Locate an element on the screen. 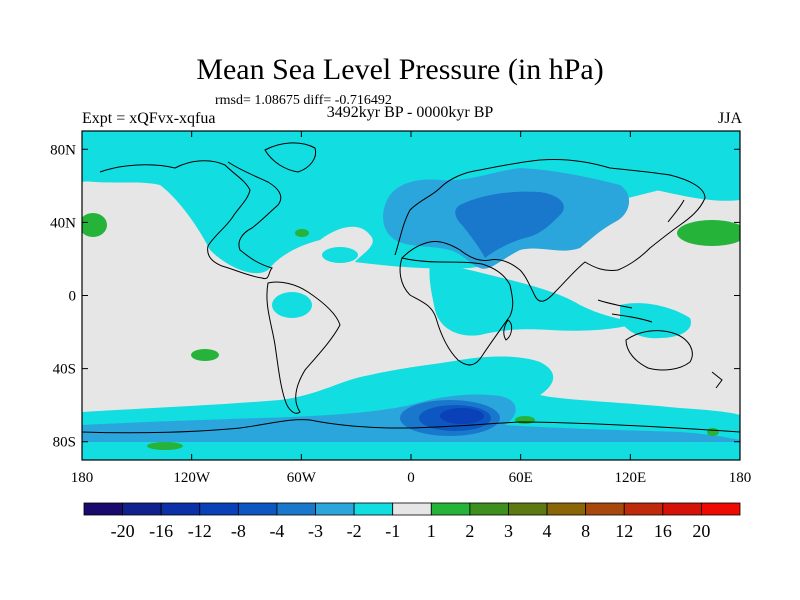 The image size is (800, 600). colorbar-label: -16 is located at coordinates (161, 531).